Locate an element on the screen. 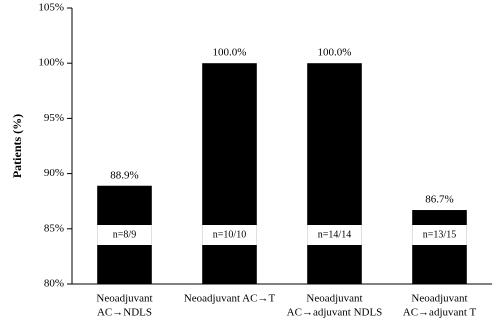 The width and height of the screenshot is (500, 319). y-tick-label: 95% is located at coordinates (54, 118).